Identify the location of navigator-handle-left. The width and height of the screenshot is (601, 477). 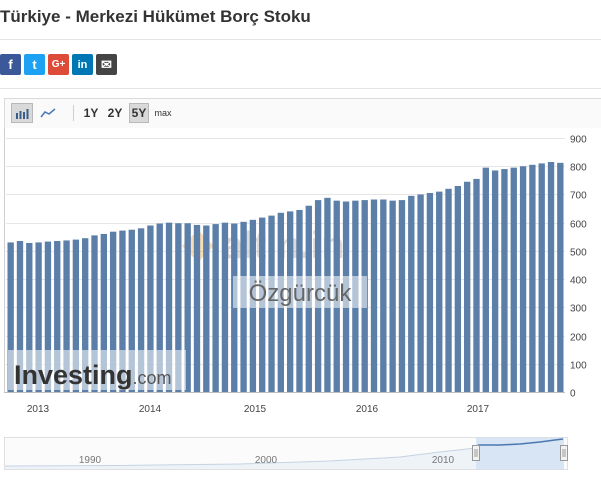
(476, 453).